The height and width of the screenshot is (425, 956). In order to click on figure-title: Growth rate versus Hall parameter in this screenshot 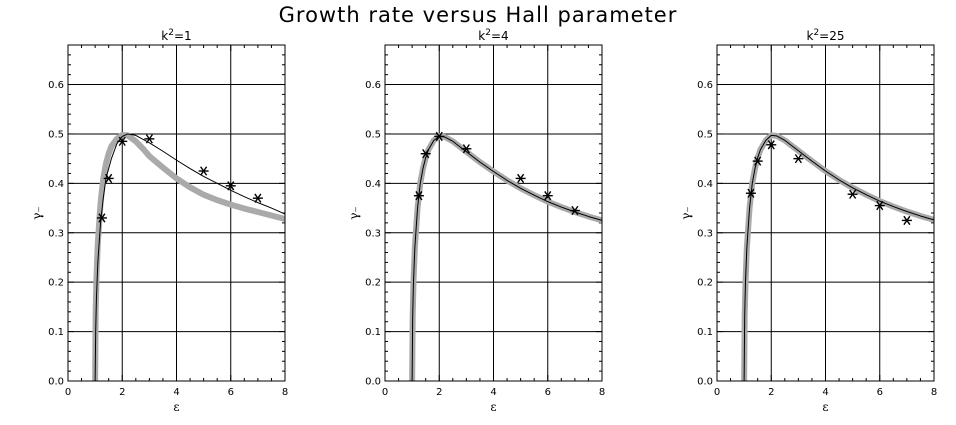, I will do `click(478, 15)`.